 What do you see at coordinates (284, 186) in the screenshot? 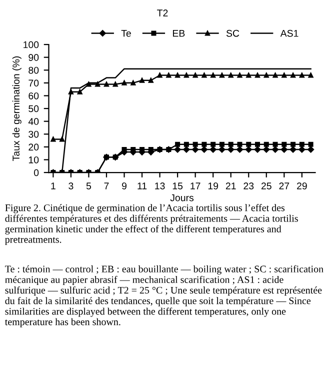
I see `x-tick-label: 27` at bounding box center [284, 186].